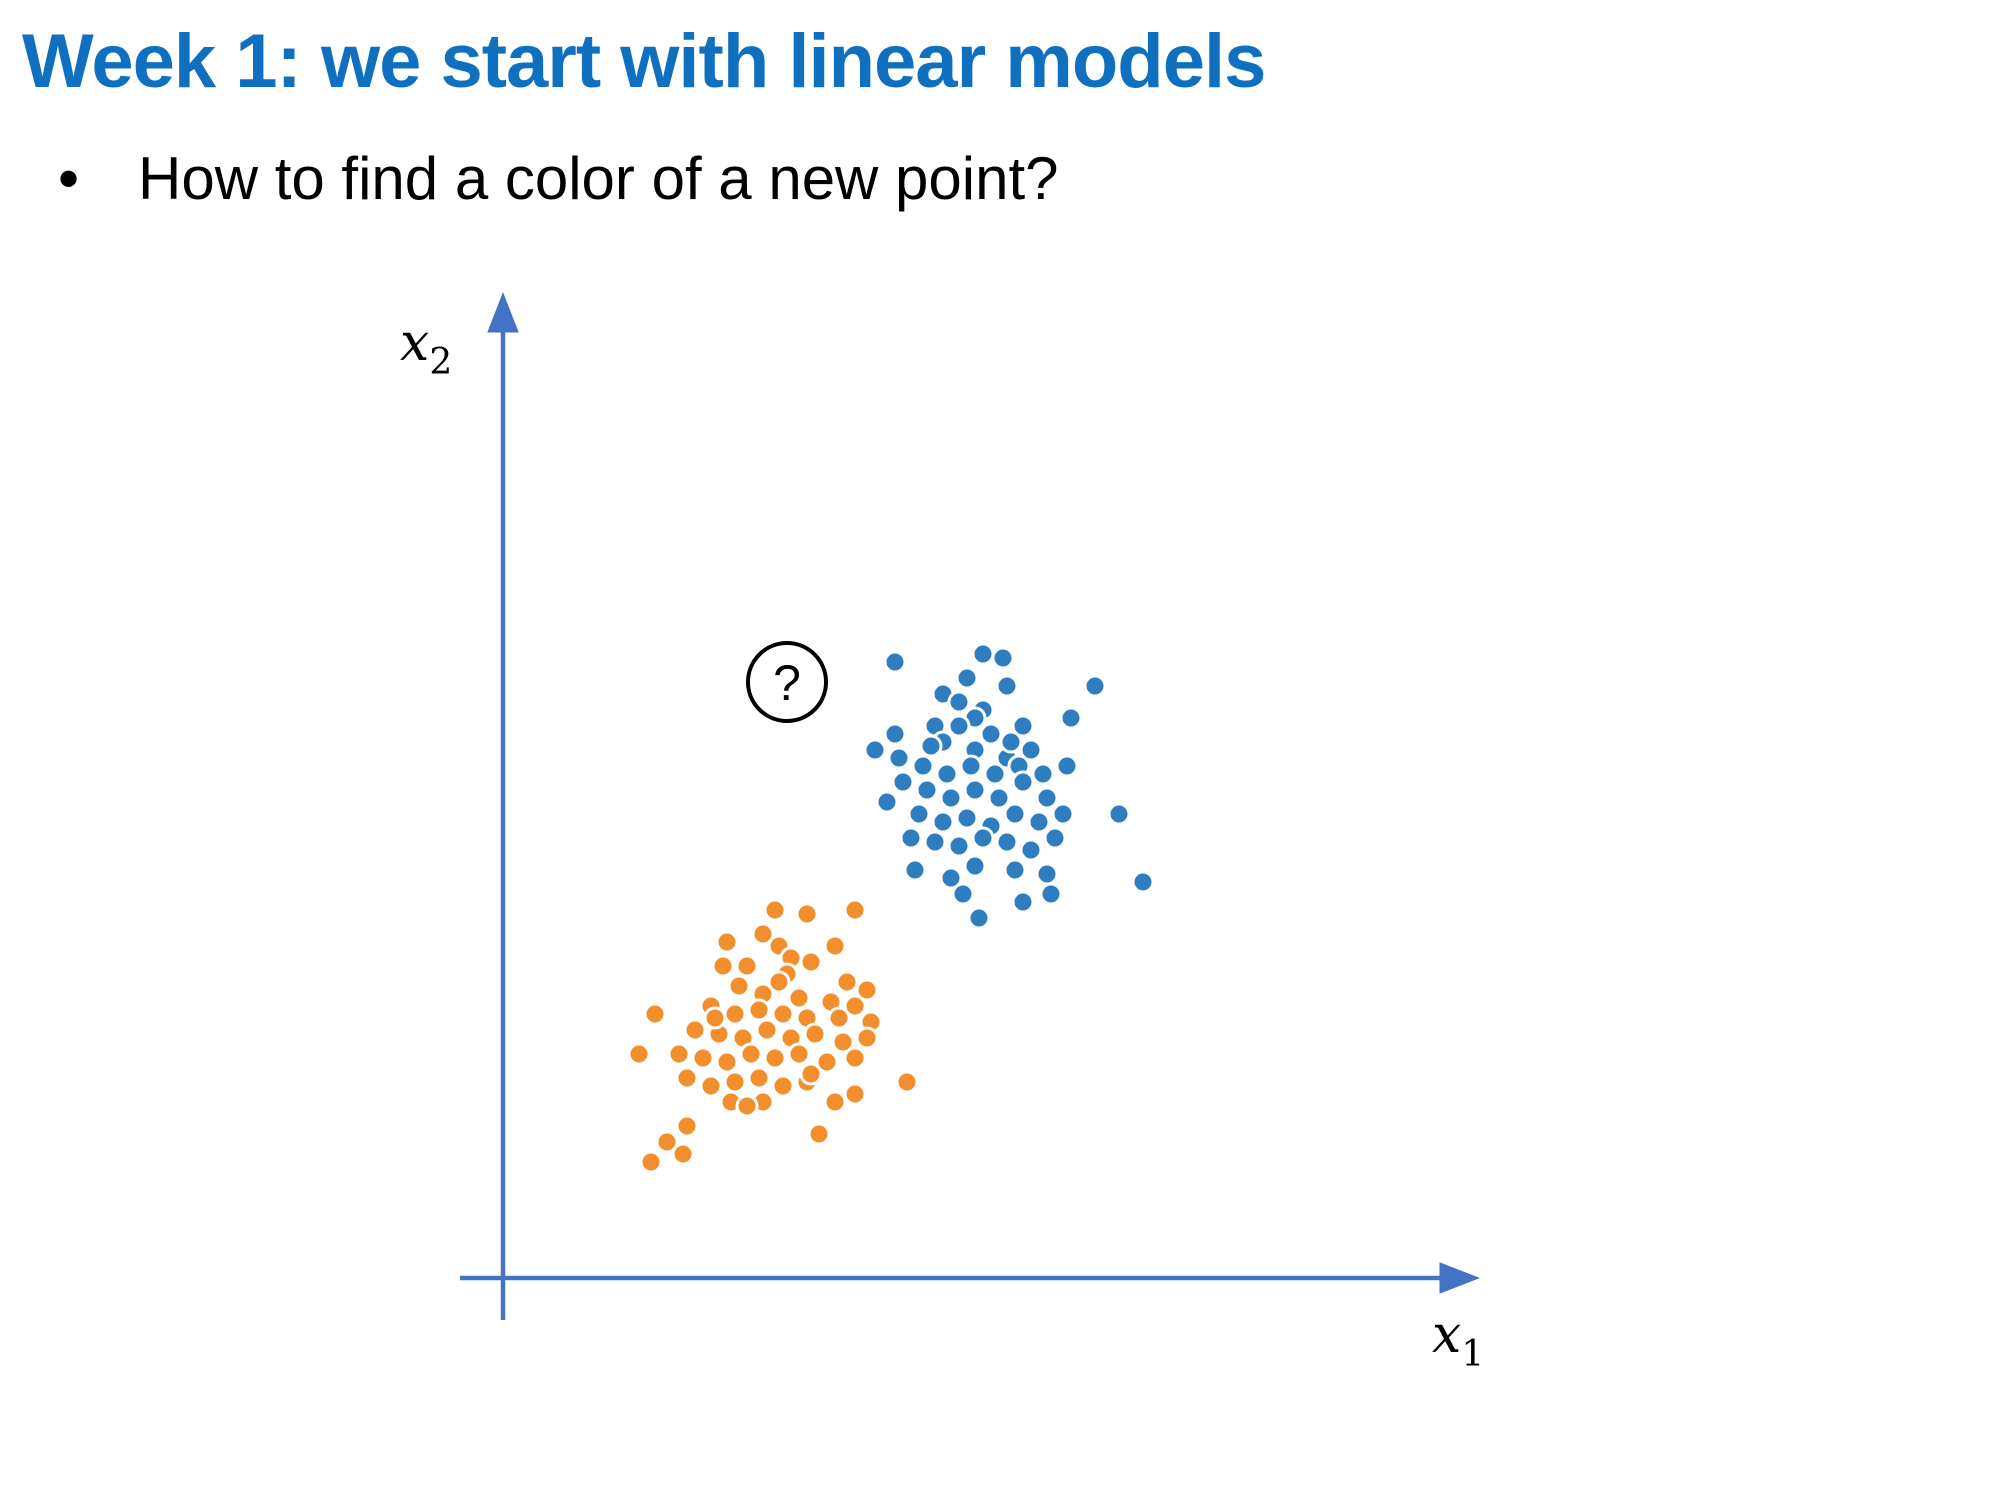  Describe the element at coordinates (1472, 1354) in the screenshot. I see `x-axis-label-subscript: 1` at that location.